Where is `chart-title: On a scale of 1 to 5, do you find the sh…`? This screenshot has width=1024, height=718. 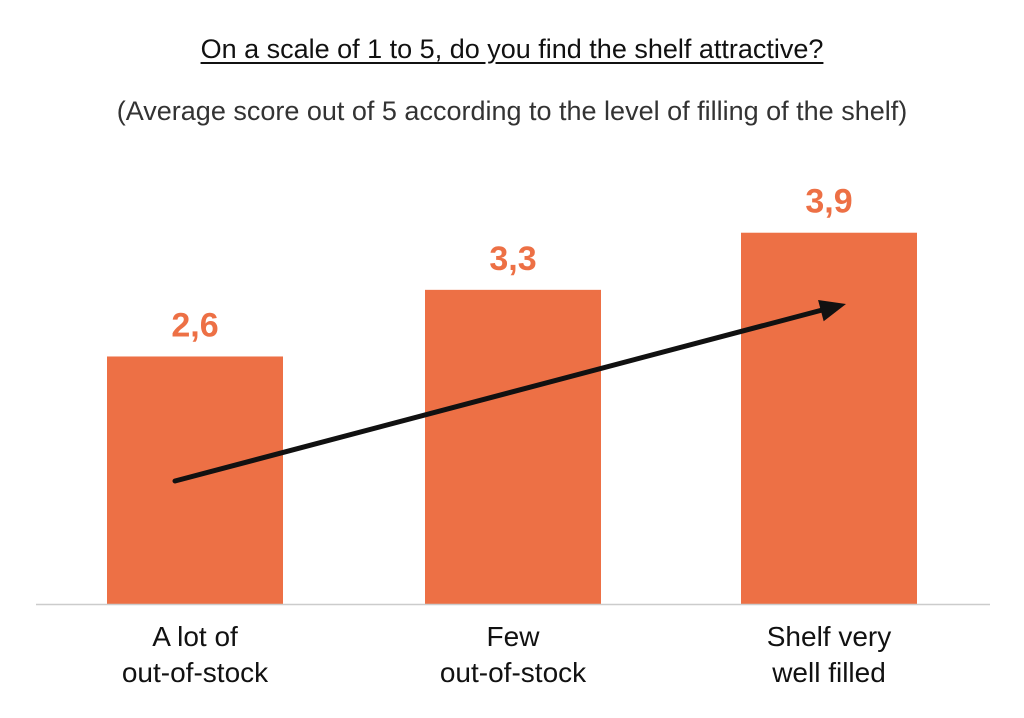
chart-title: On a scale of 1 to 5, do you find the sh… is located at coordinates (512, 49).